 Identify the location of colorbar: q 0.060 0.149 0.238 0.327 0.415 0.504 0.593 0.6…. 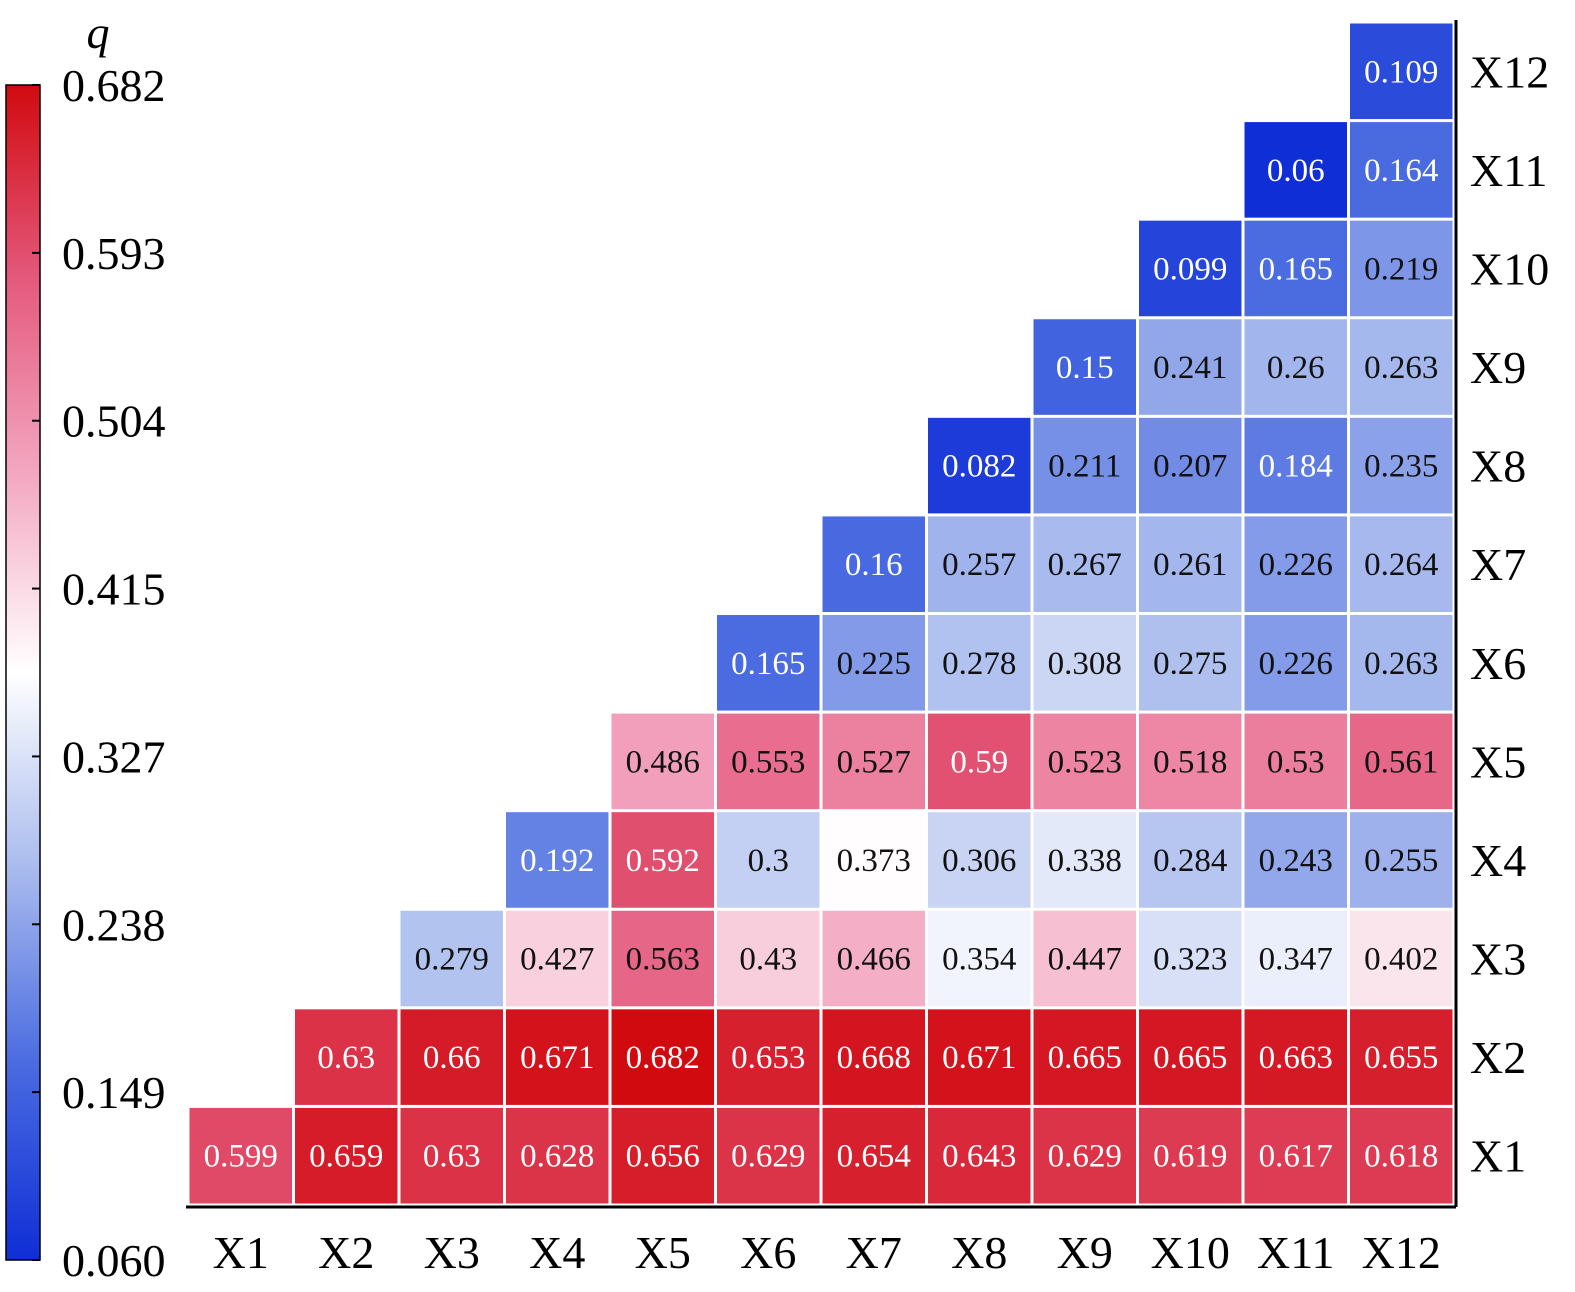
(85, 646).